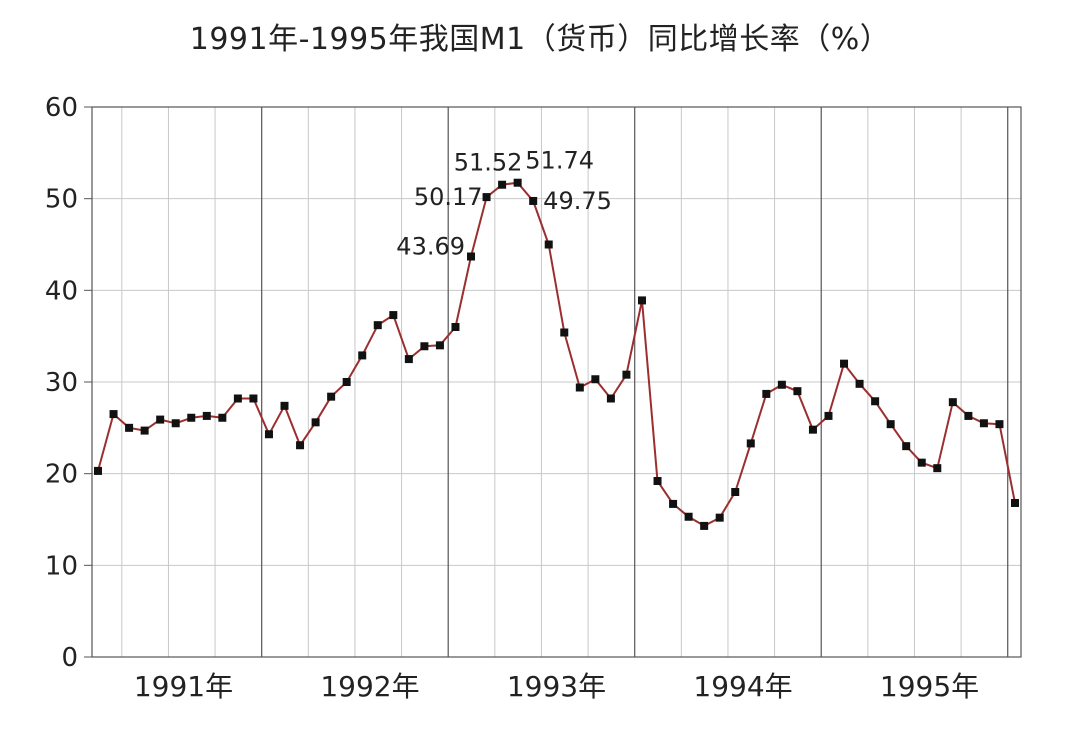  What do you see at coordinates (559, 161) in the screenshot?
I see `data-label: 51.74` at bounding box center [559, 161].